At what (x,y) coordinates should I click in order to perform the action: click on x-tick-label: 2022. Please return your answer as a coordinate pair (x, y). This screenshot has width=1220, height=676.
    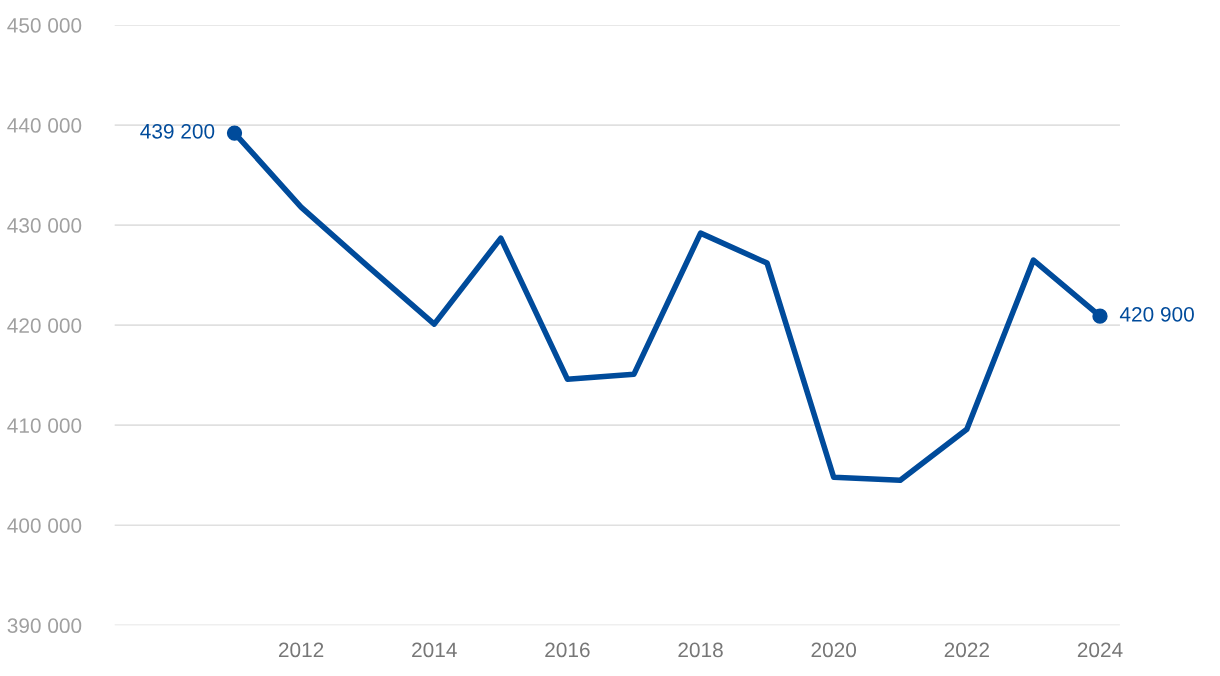
    Looking at the image, I should click on (966, 650).